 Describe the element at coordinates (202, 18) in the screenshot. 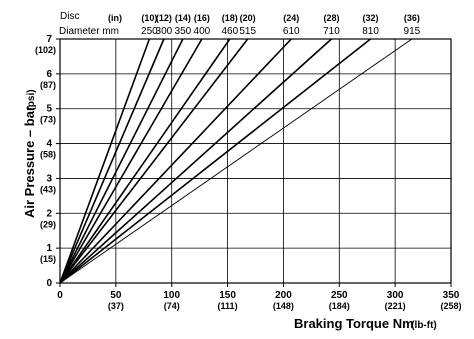

I see `disc-size-label: (16)` at that location.